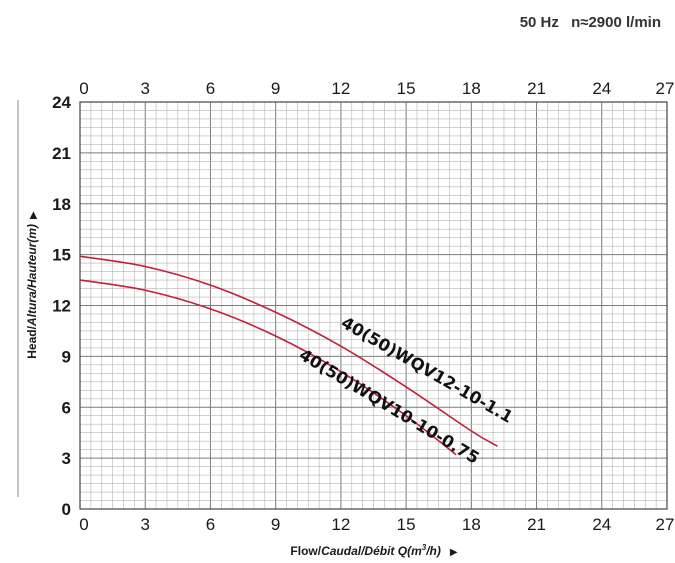 The height and width of the screenshot is (563, 675). What do you see at coordinates (275, 88) in the screenshot?
I see `x-tick-label-top: 9` at bounding box center [275, 88].